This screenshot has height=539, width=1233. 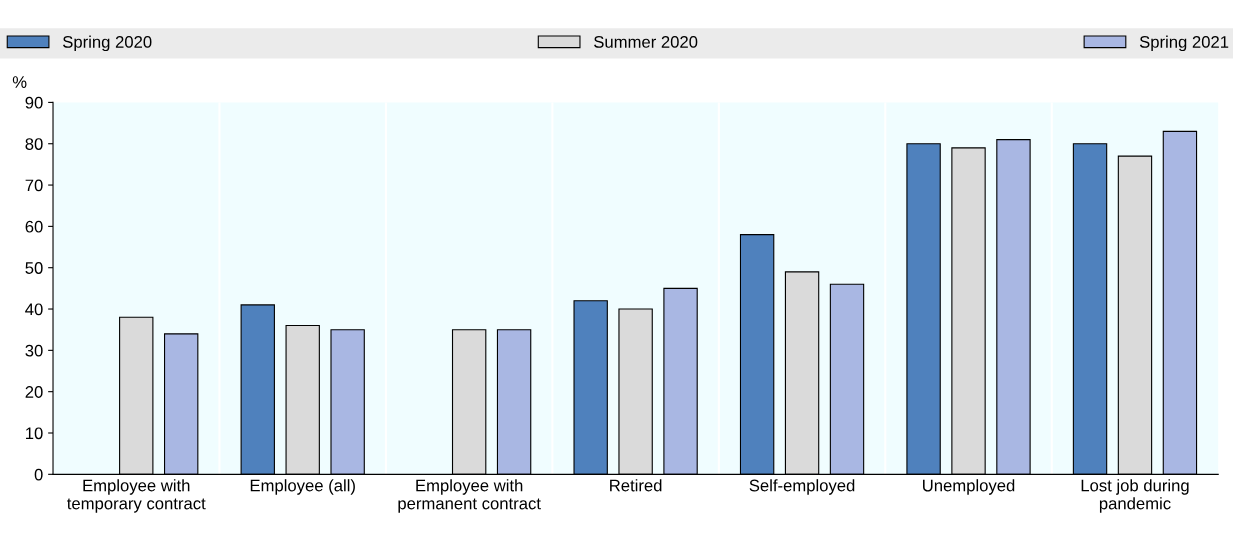 What do you see at coordinates (19, 82) in the screenshot?
I see `y-axis-title: %` at bounding box center [19, 82].